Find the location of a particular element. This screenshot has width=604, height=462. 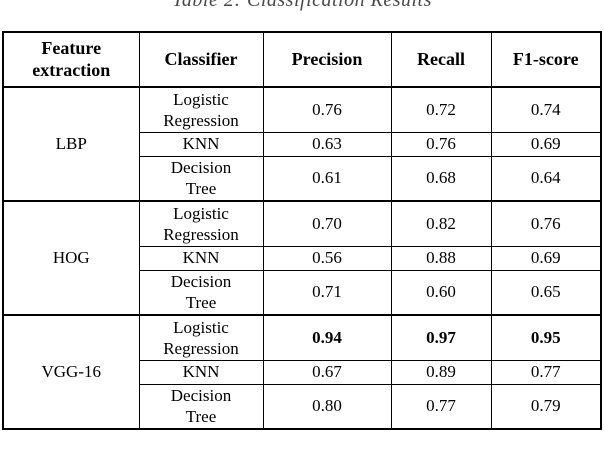

header-feature-extraction-label: Feature extraction is located at coordinates (71, 58).